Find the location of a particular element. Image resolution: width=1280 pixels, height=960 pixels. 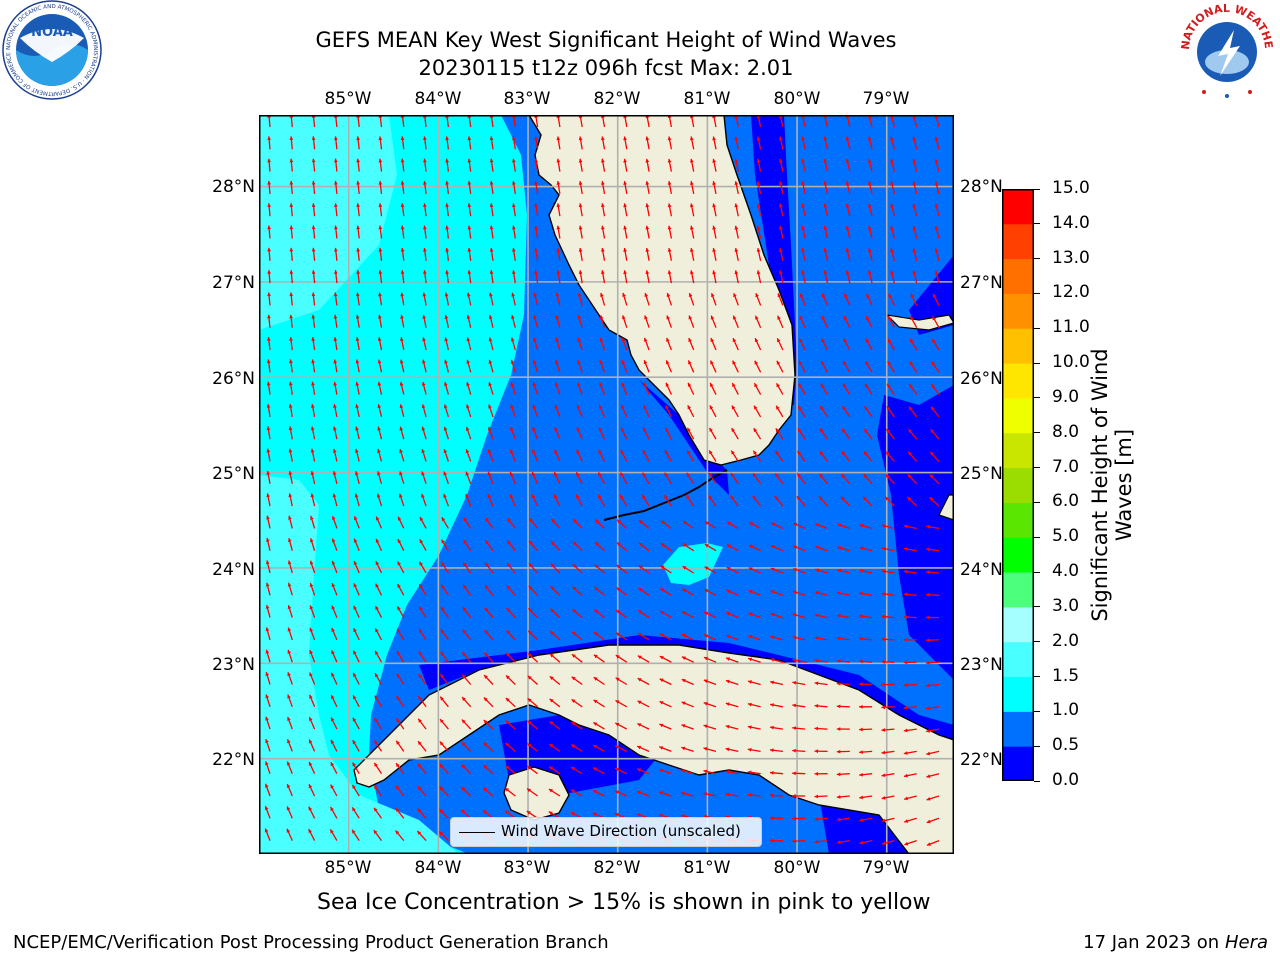

legend-line-swatch is located at coordinates (477, 832).